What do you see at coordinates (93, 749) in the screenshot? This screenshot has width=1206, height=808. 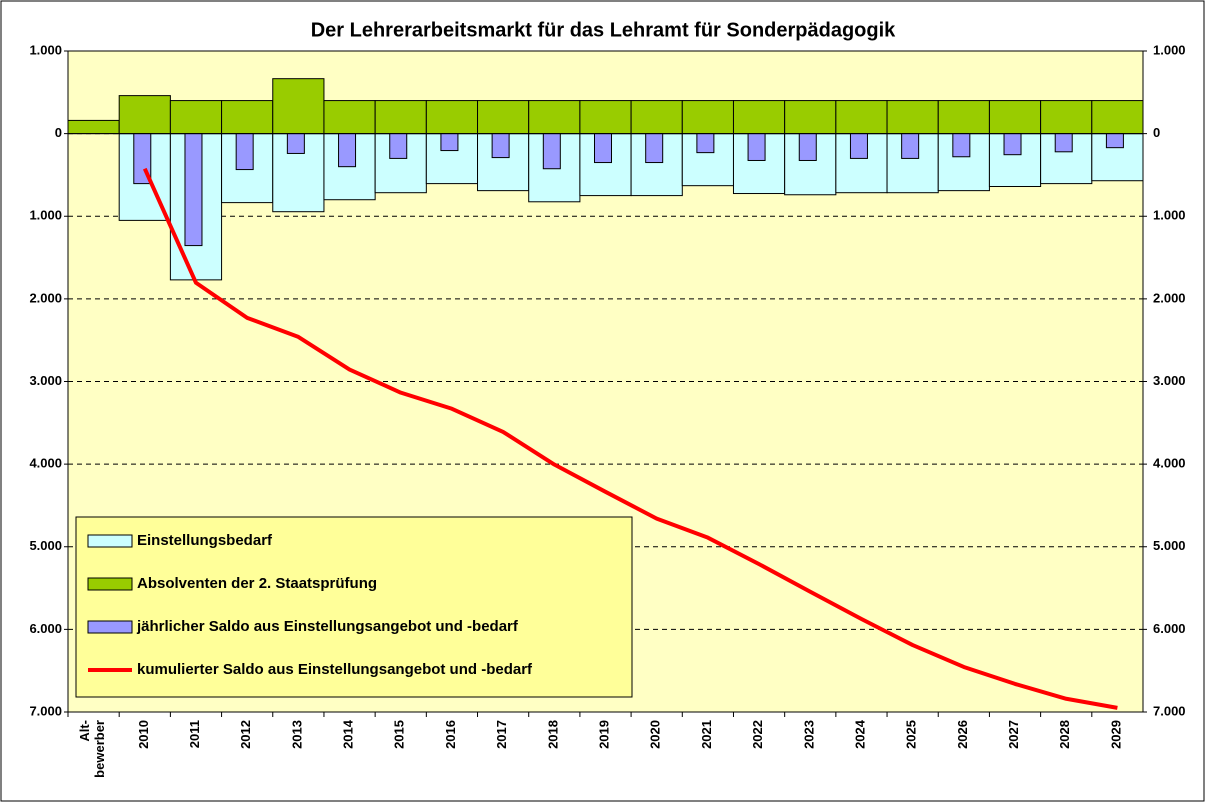 I see `x-tick-label: Alt-bewerber` at bounding box center [93, 749].